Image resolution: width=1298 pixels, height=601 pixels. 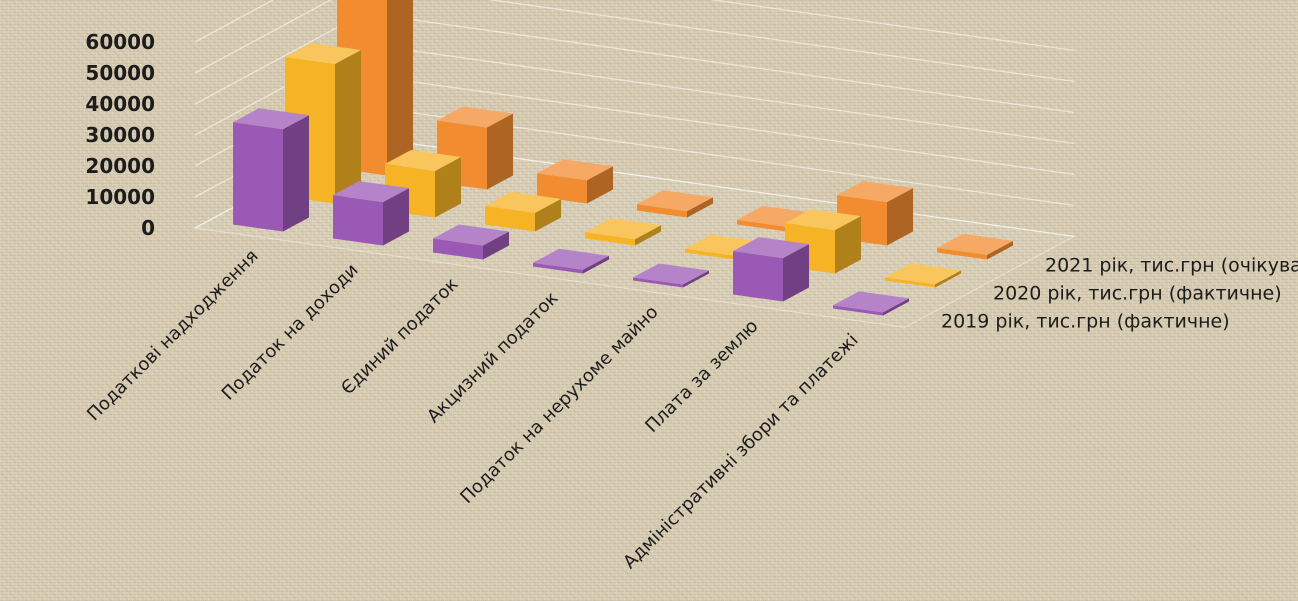 What do you see at coordinates (120, 42) in the screenshot?
I see `y-tick-label: 60000` at bounding box center [120, 42].